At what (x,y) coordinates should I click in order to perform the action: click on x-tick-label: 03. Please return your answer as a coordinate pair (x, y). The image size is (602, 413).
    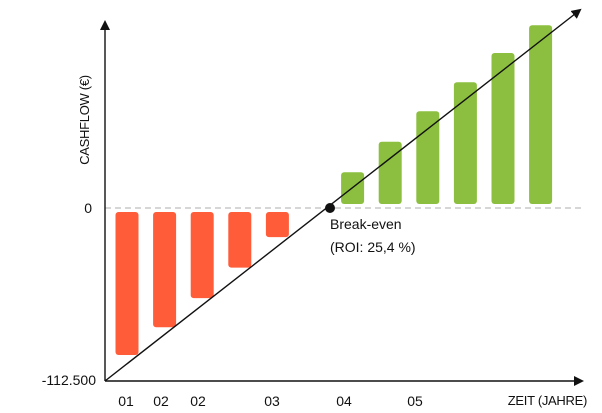
    Looking at the image, I should click on (272, 401).